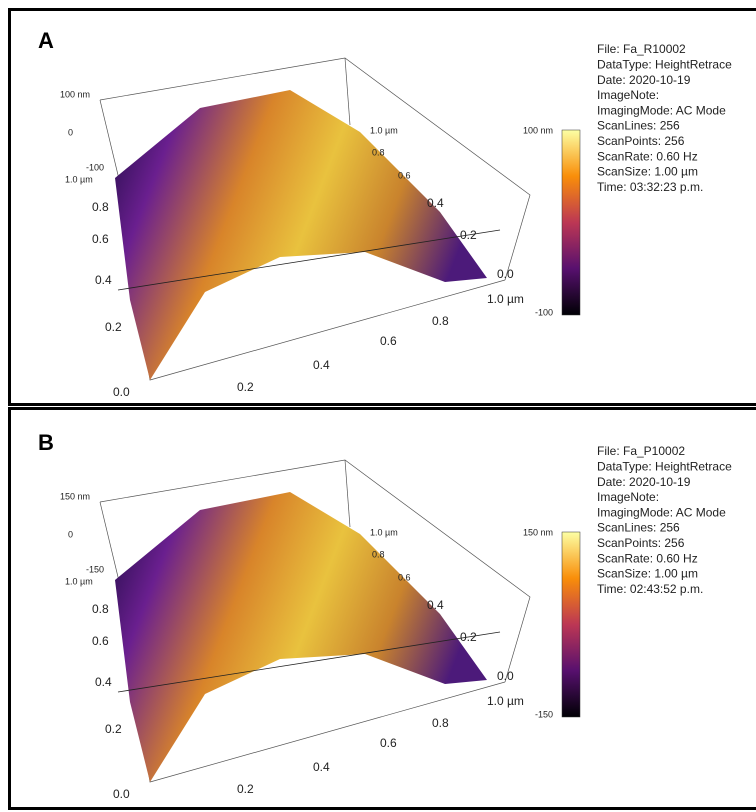  Describe the element at coordinates (538, 130) in the screenshot. I see `colorbar-label: 100 nm` at that location.